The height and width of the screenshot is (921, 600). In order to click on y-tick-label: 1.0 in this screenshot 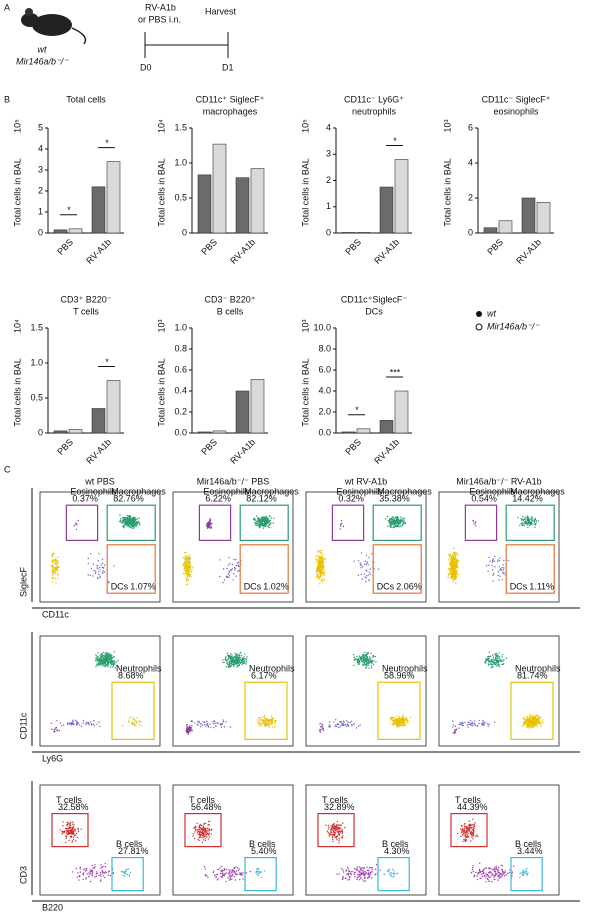, I will do `click(180, 162)`.